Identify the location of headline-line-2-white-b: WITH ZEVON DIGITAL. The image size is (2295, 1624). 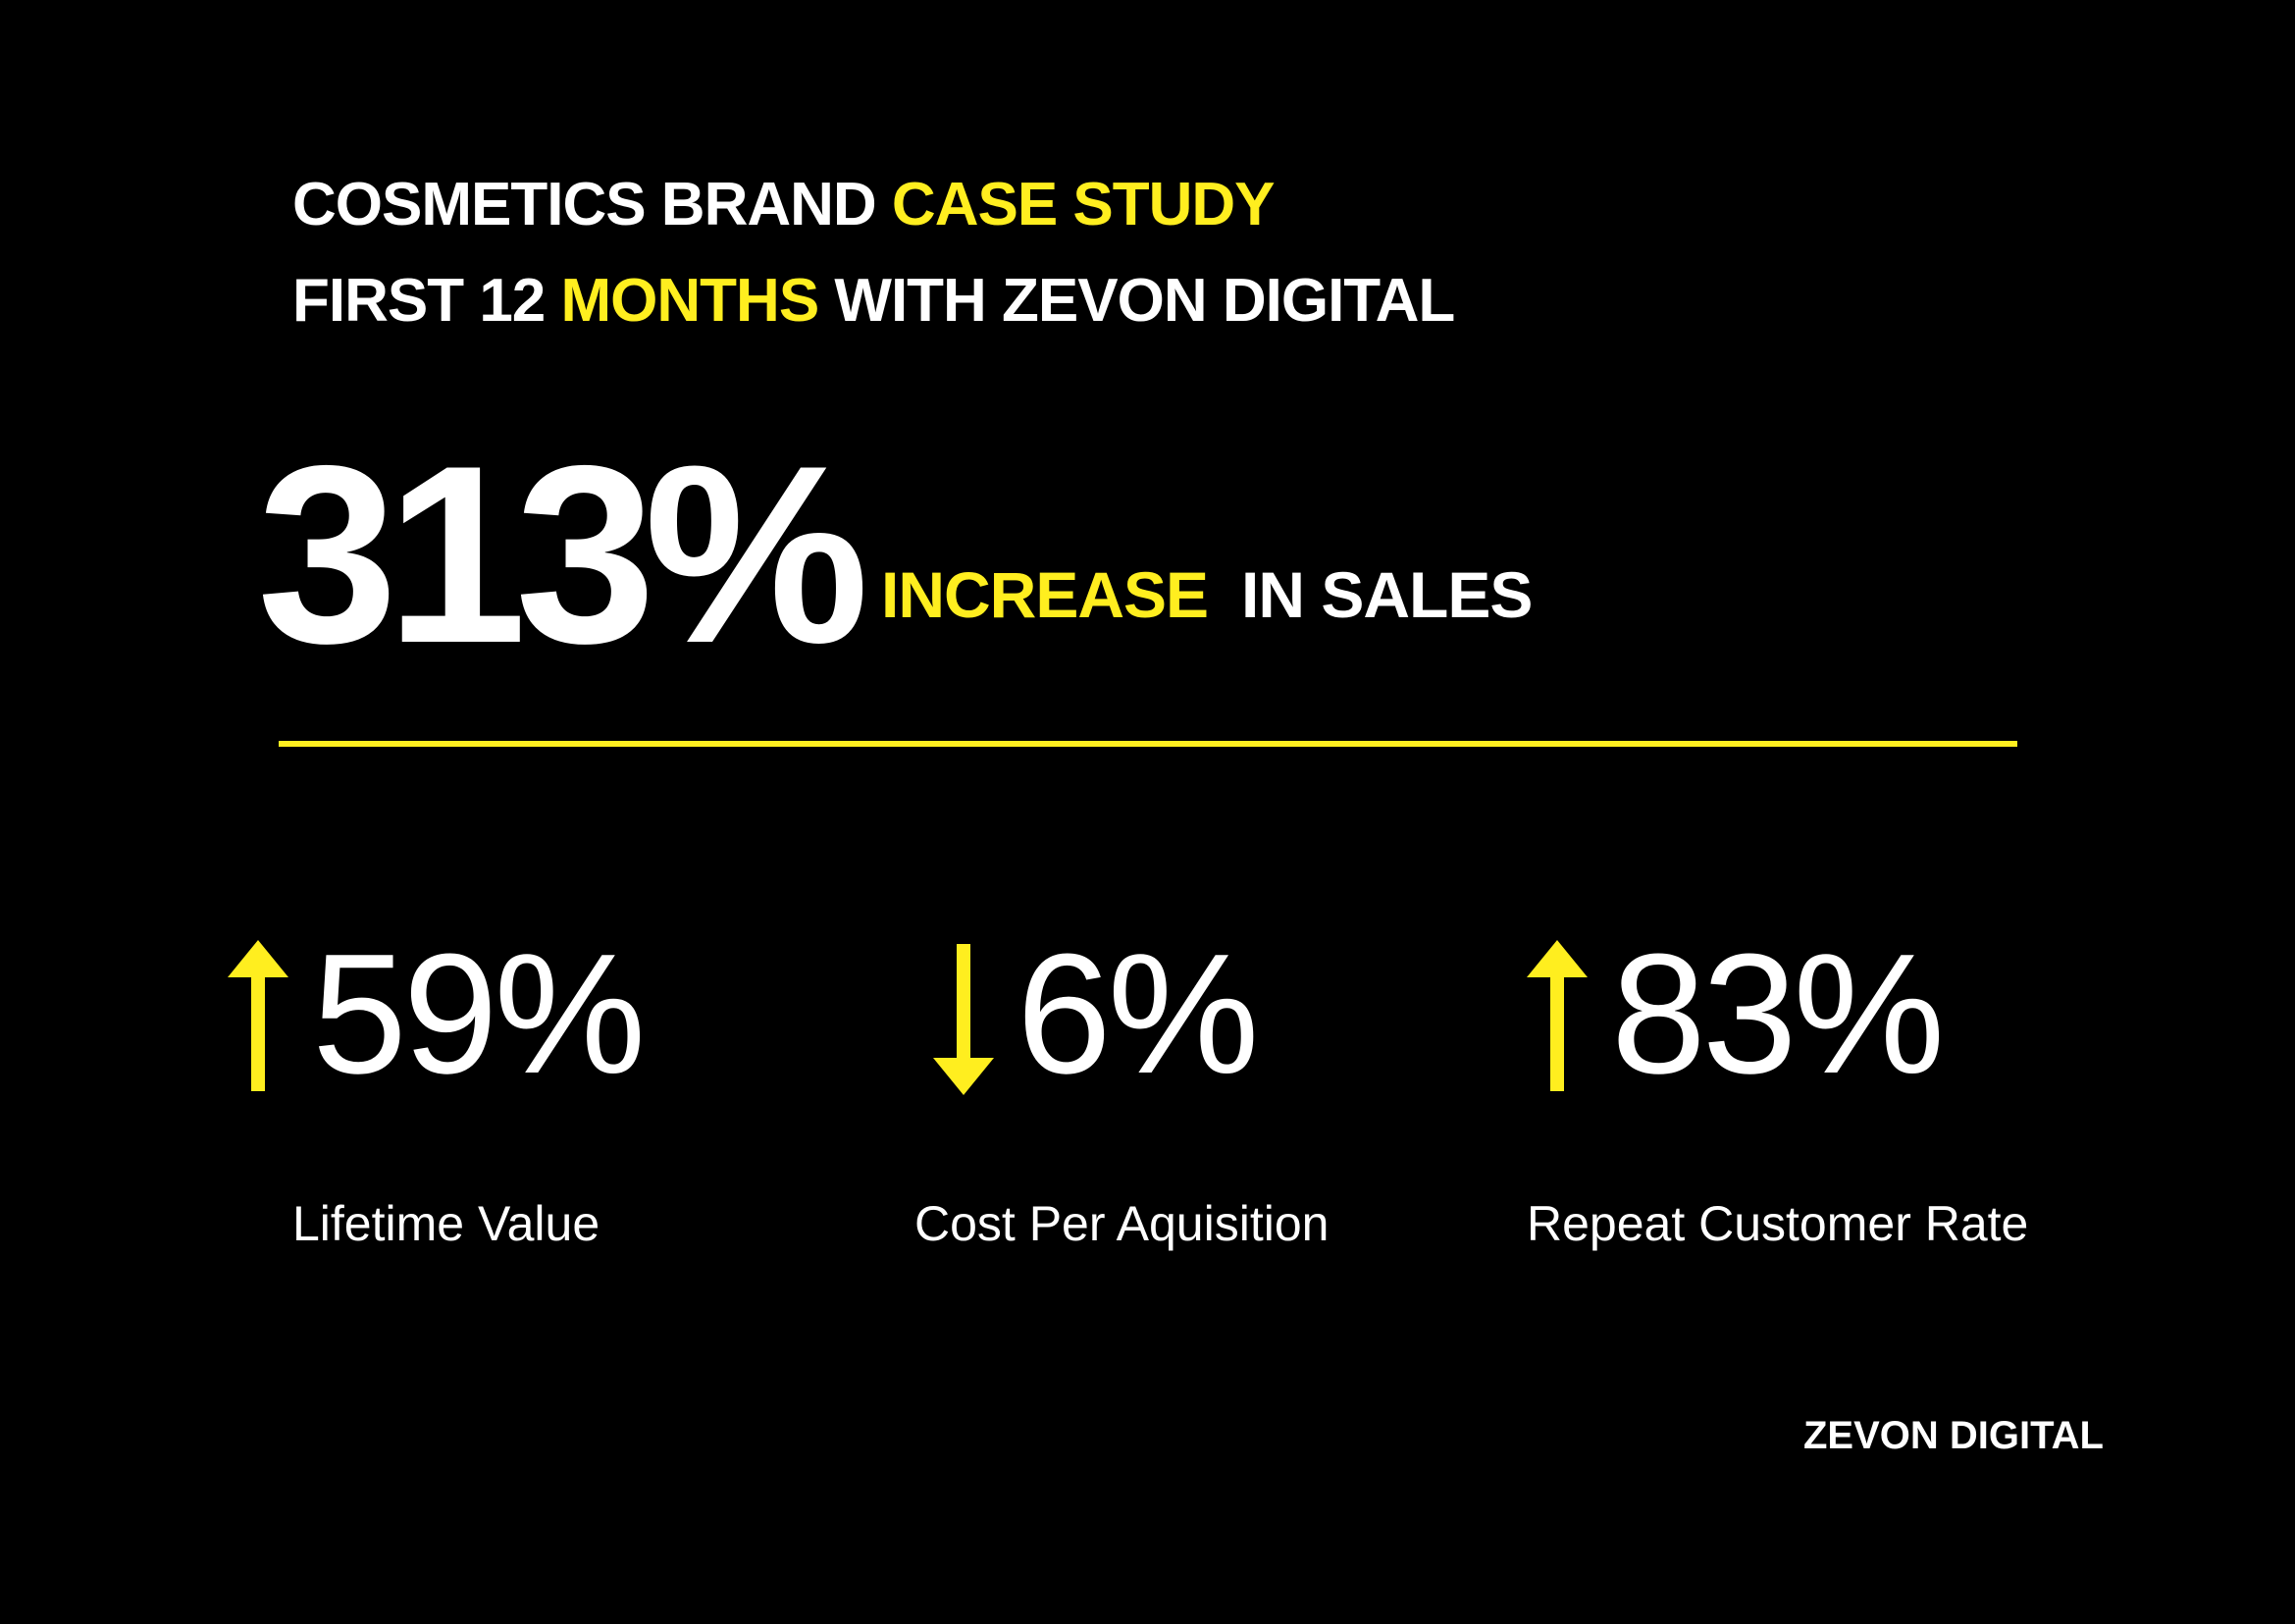
(1145, 301).